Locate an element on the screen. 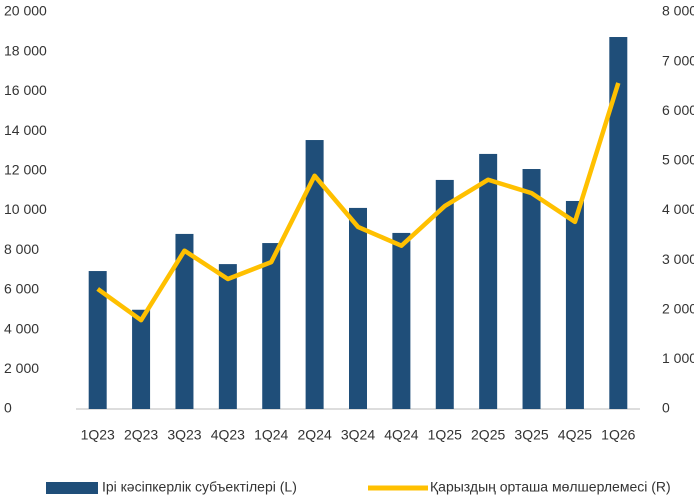 The image size is (694, 502). x-tick-label: 1Q24 is located at coordinates (271, 435).